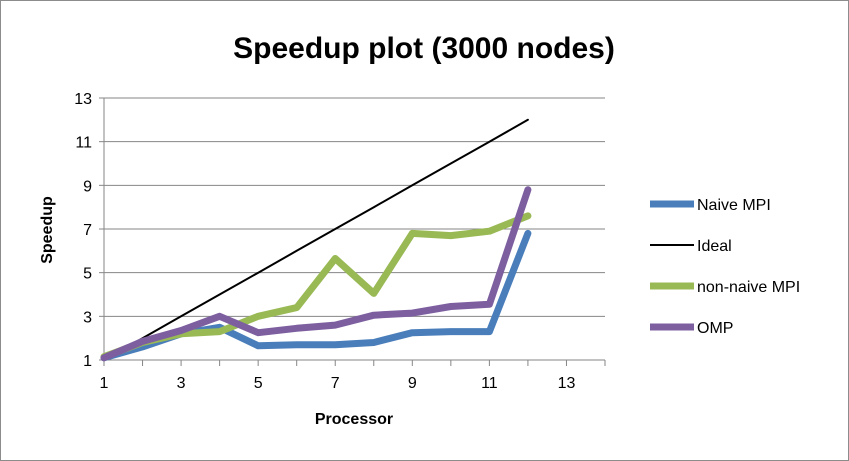 This screenshot has width=849, height=461. What do you see at coordinates (47, 230) in the screenshot?
I see `y-axis-label: Speedup` at bounding box center [47, 230].